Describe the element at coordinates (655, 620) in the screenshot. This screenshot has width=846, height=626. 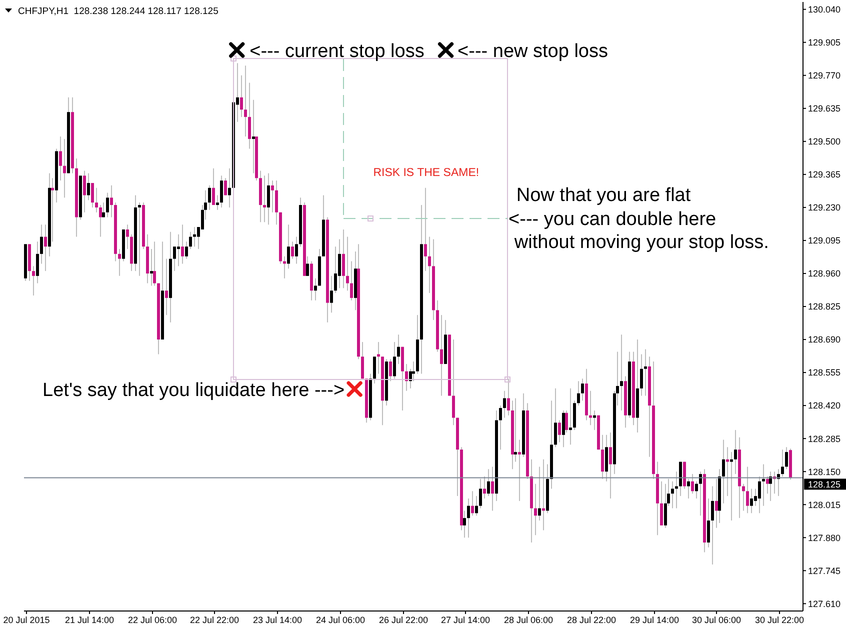
I see `x-tick-label: 29 Jul 14:00` at that location.